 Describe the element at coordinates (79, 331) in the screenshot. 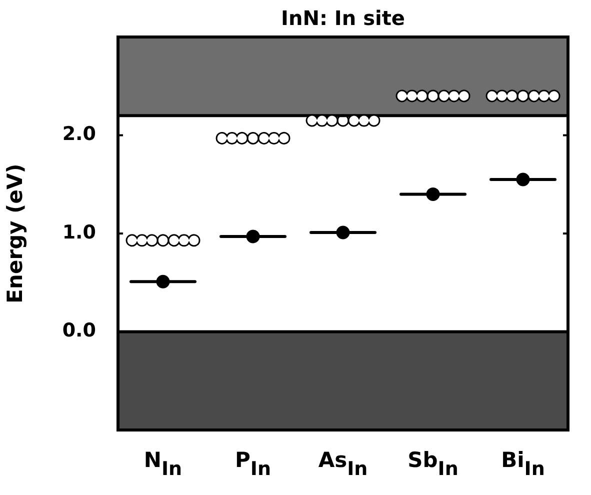

I see `y-tick-label: 0.0` at that location.